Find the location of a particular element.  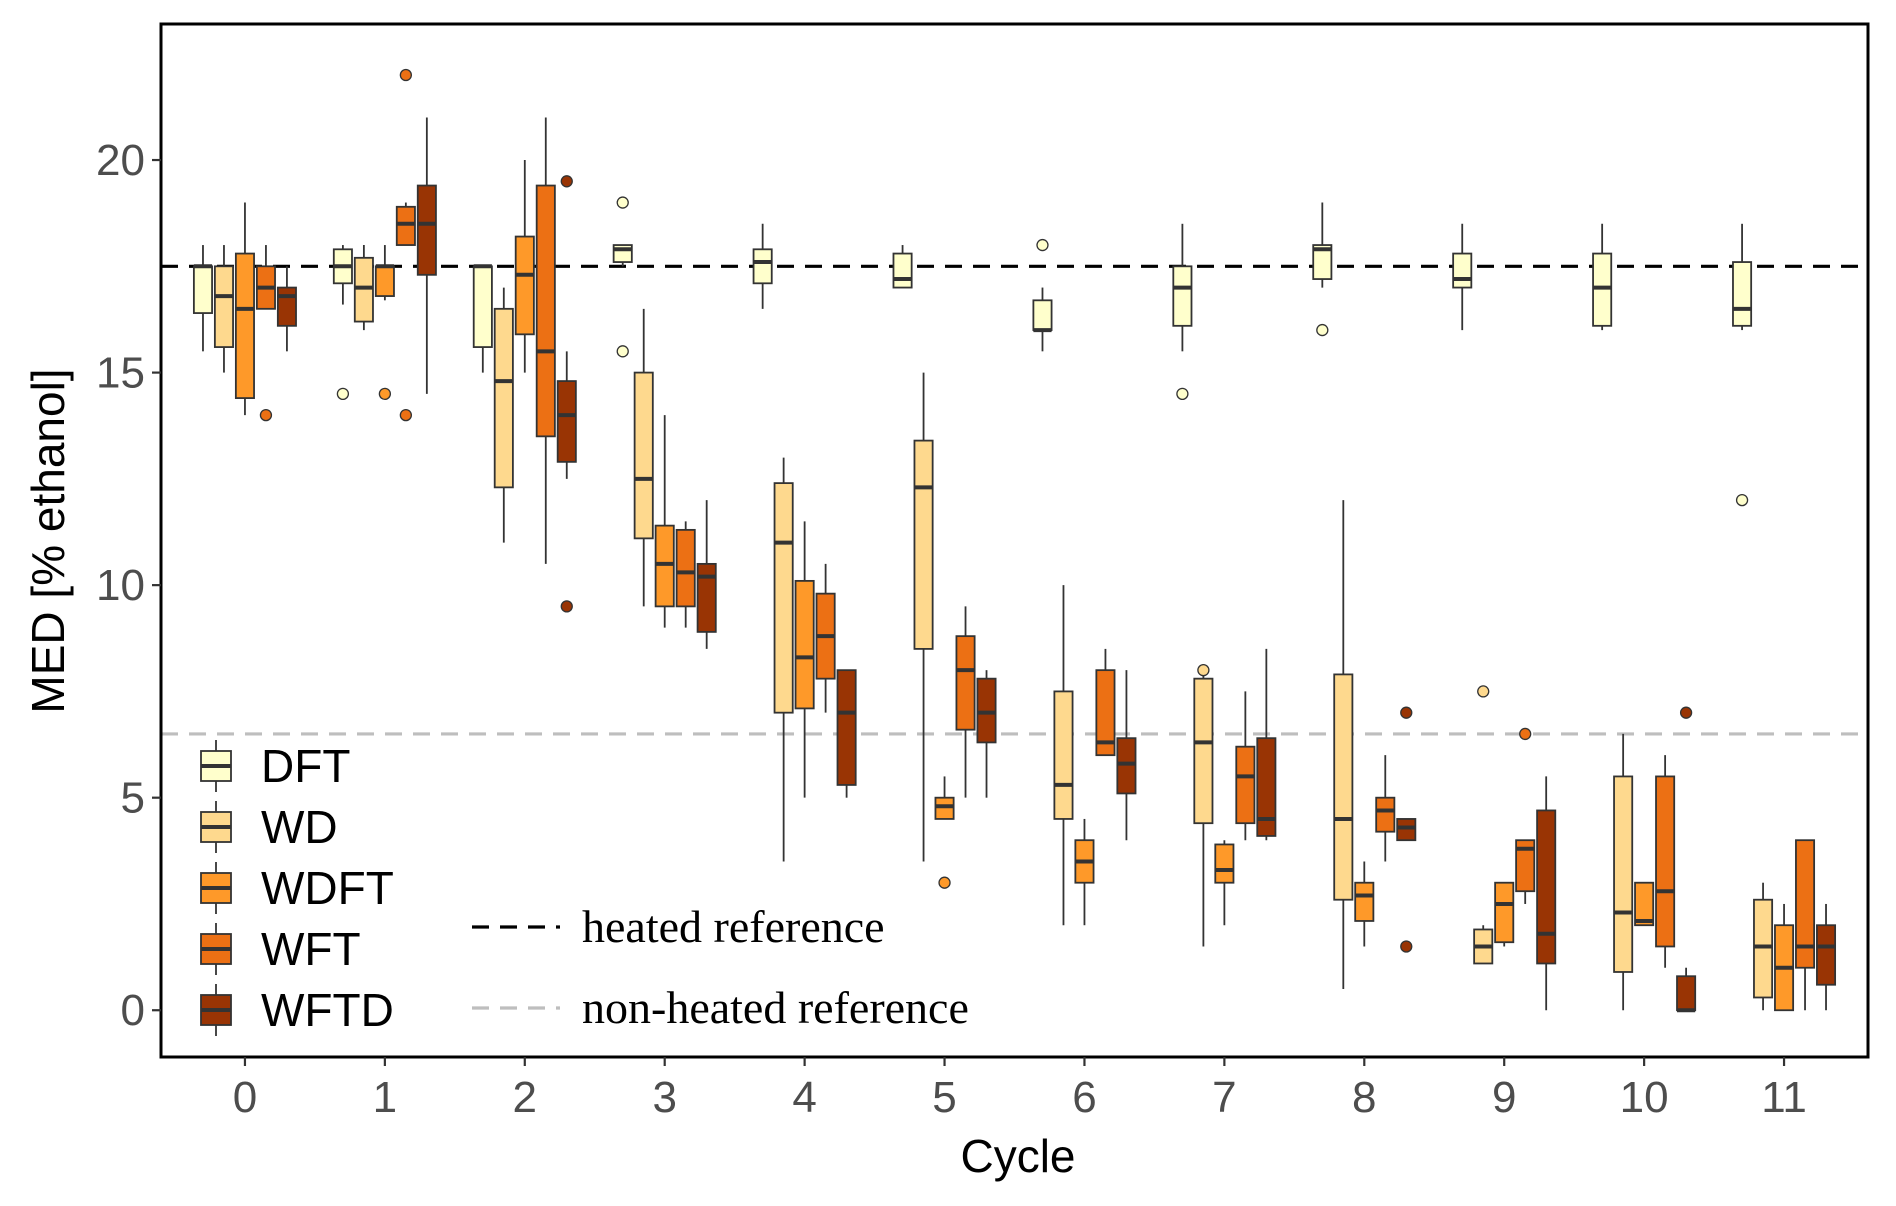

legend-key-wftd is located at coordinates (216, 1010).